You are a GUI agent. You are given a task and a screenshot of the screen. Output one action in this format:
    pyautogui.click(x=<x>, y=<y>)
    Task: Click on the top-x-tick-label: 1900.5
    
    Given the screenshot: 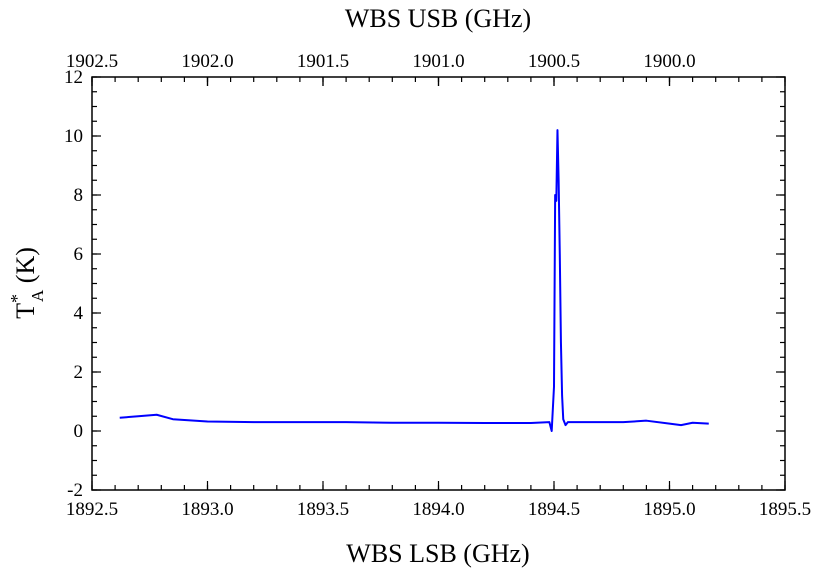 What is the action you would take?
    pyautogui.click(x=554, y=61)
    